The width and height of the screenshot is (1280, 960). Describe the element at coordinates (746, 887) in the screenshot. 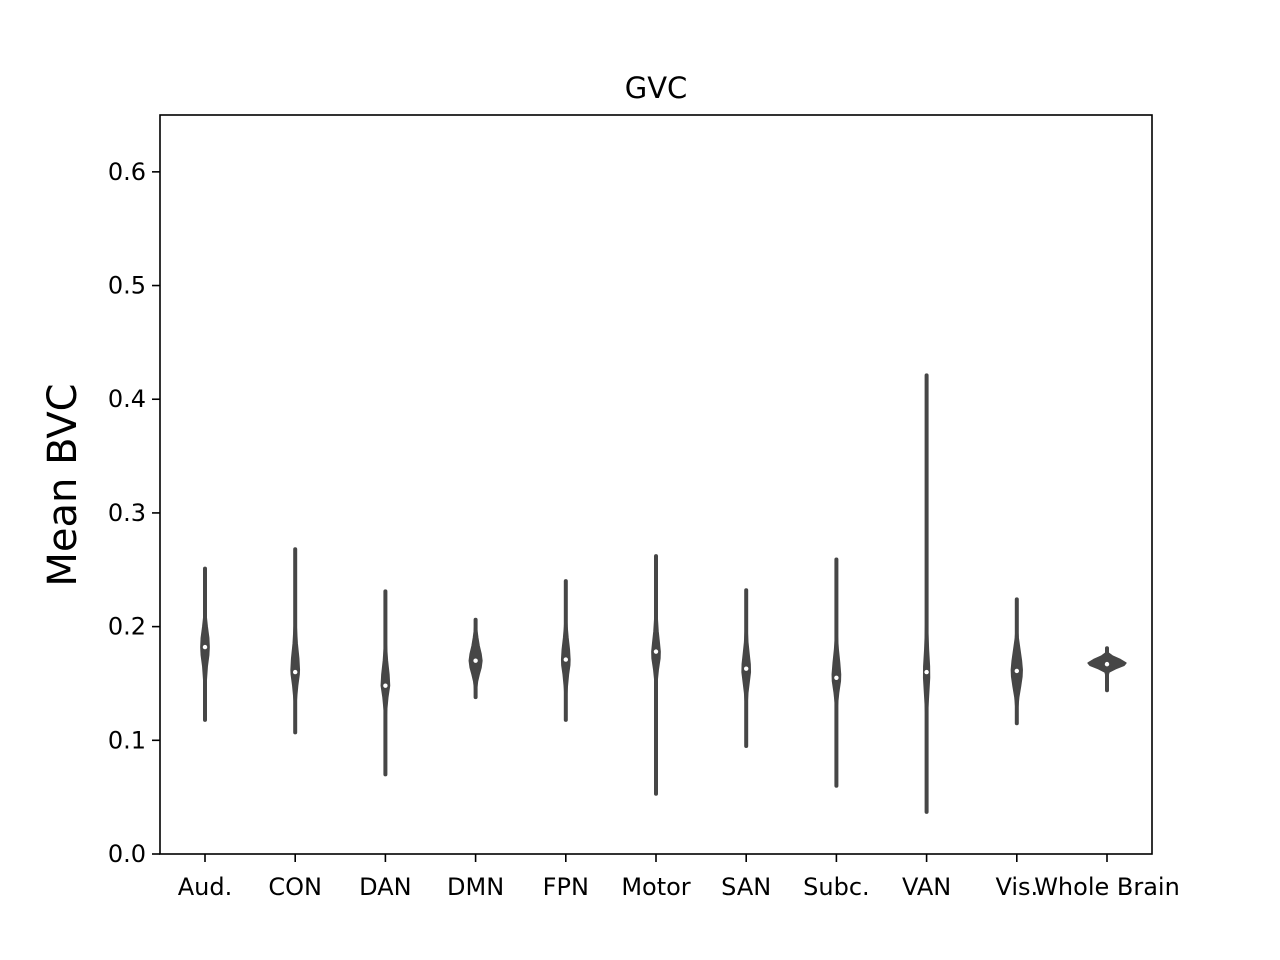

I see `x-tick-label: SAN` at that location.